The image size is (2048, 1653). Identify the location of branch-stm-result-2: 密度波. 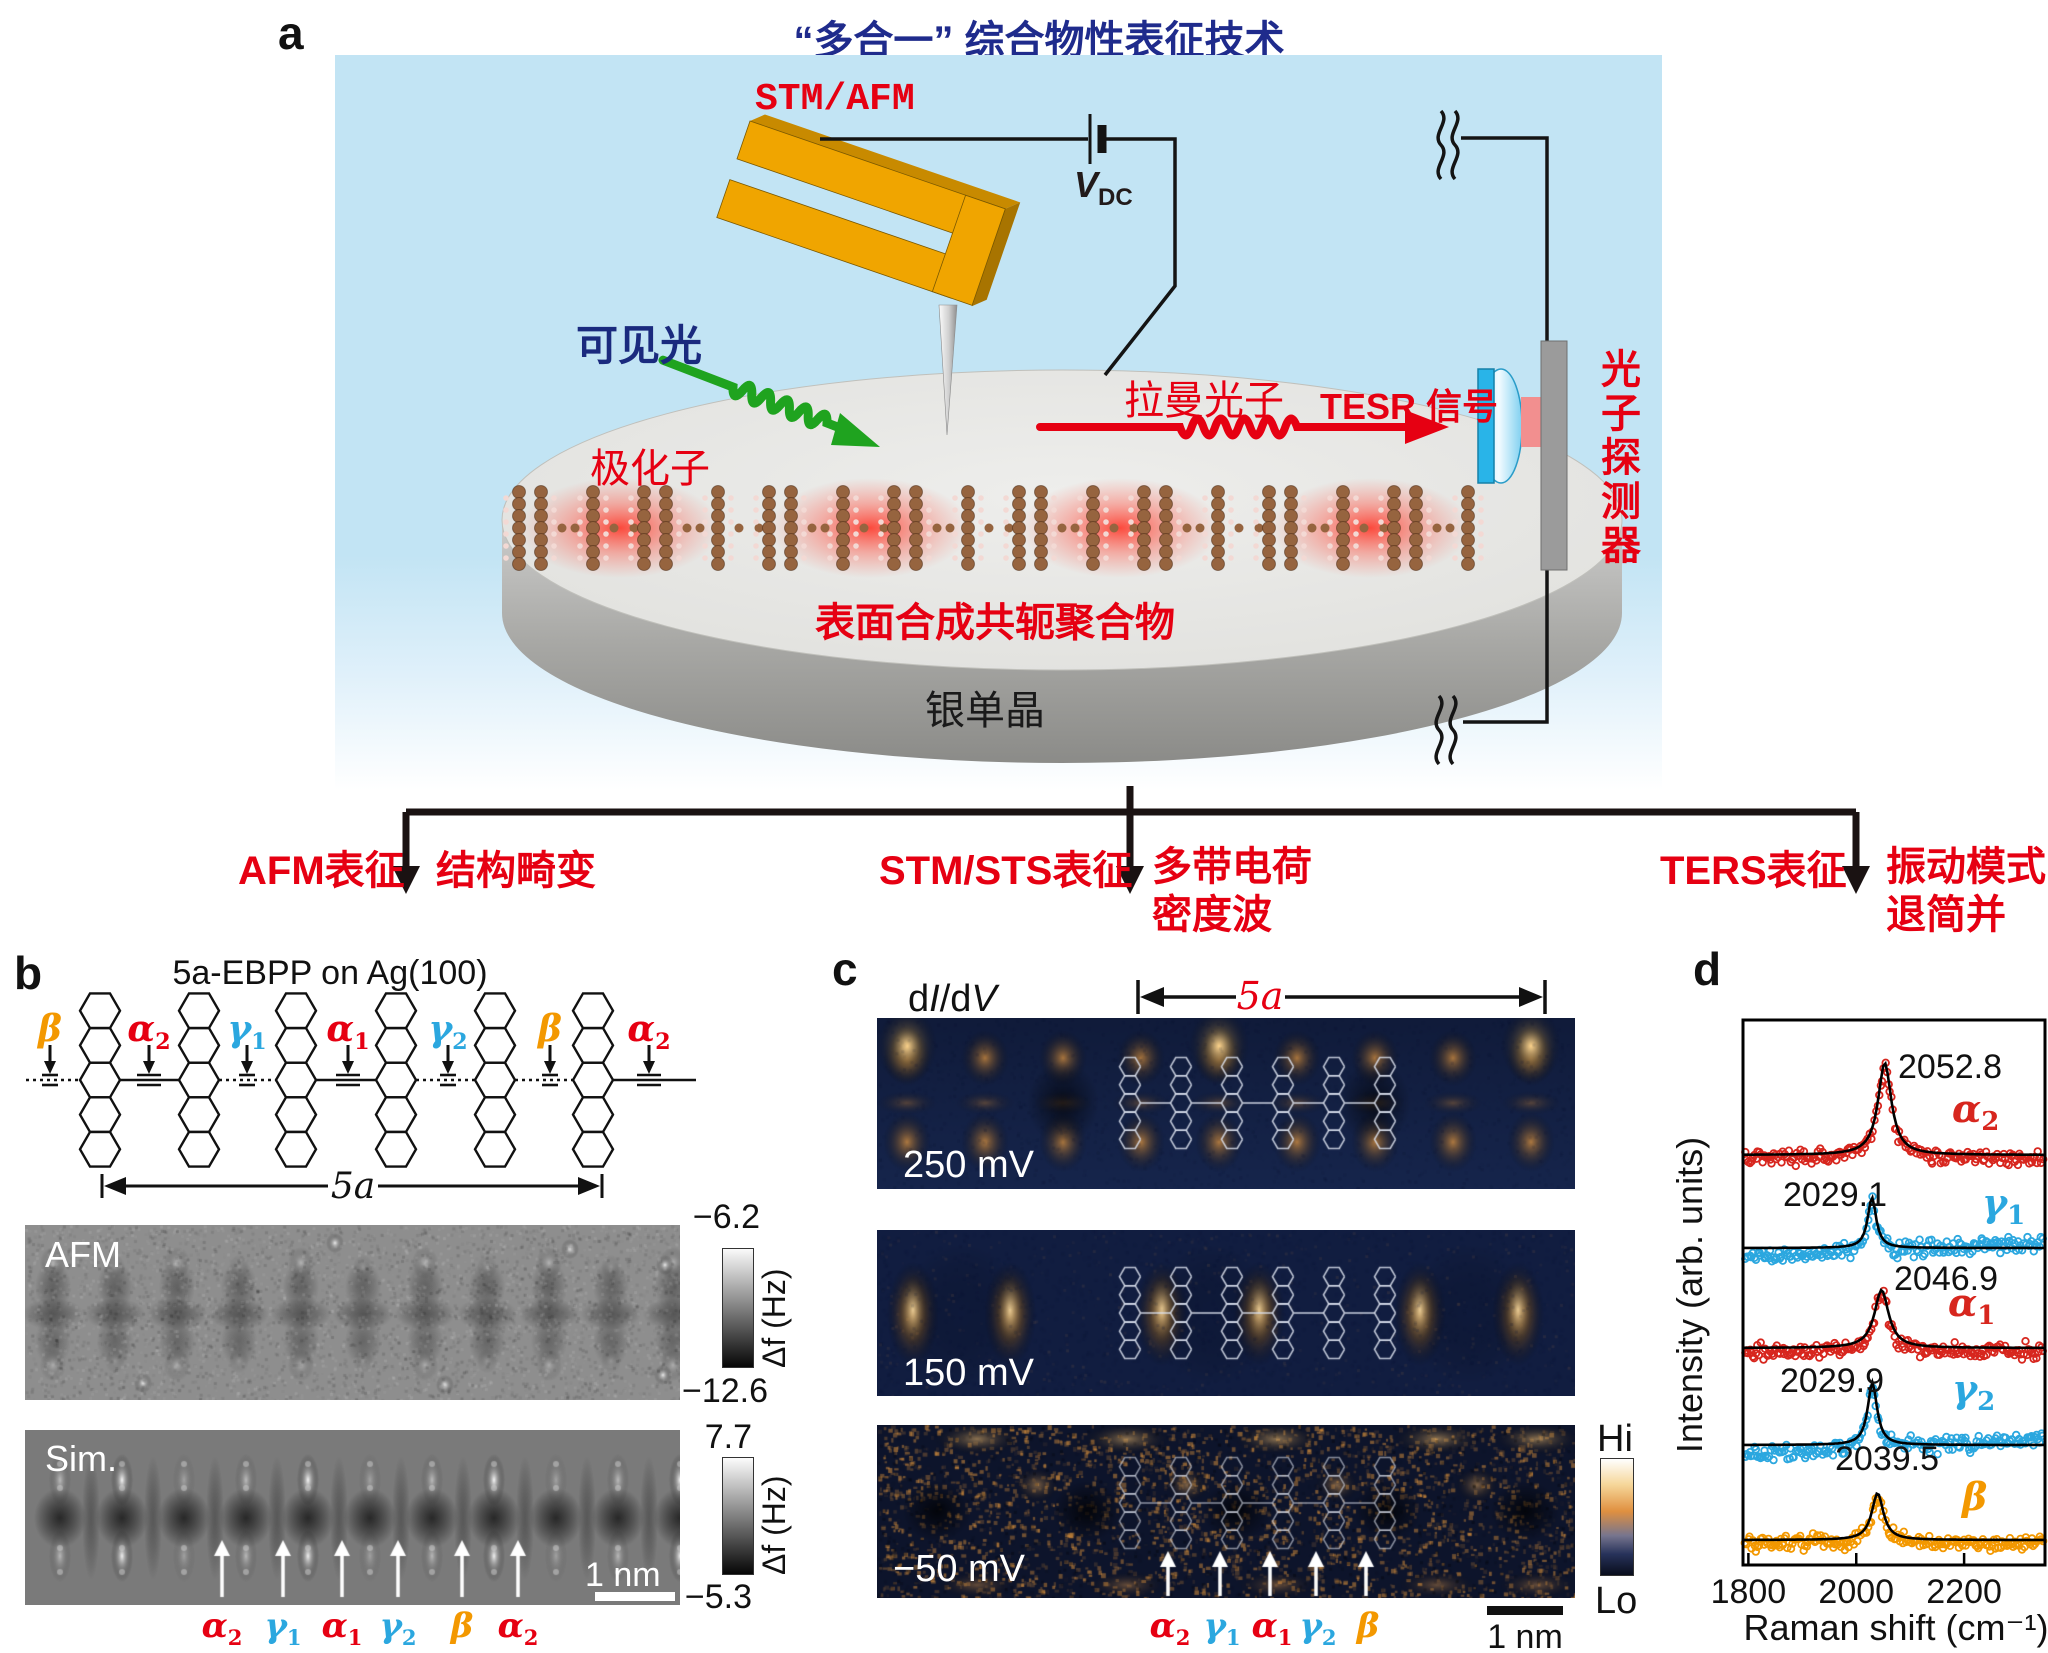
(1212, 915).